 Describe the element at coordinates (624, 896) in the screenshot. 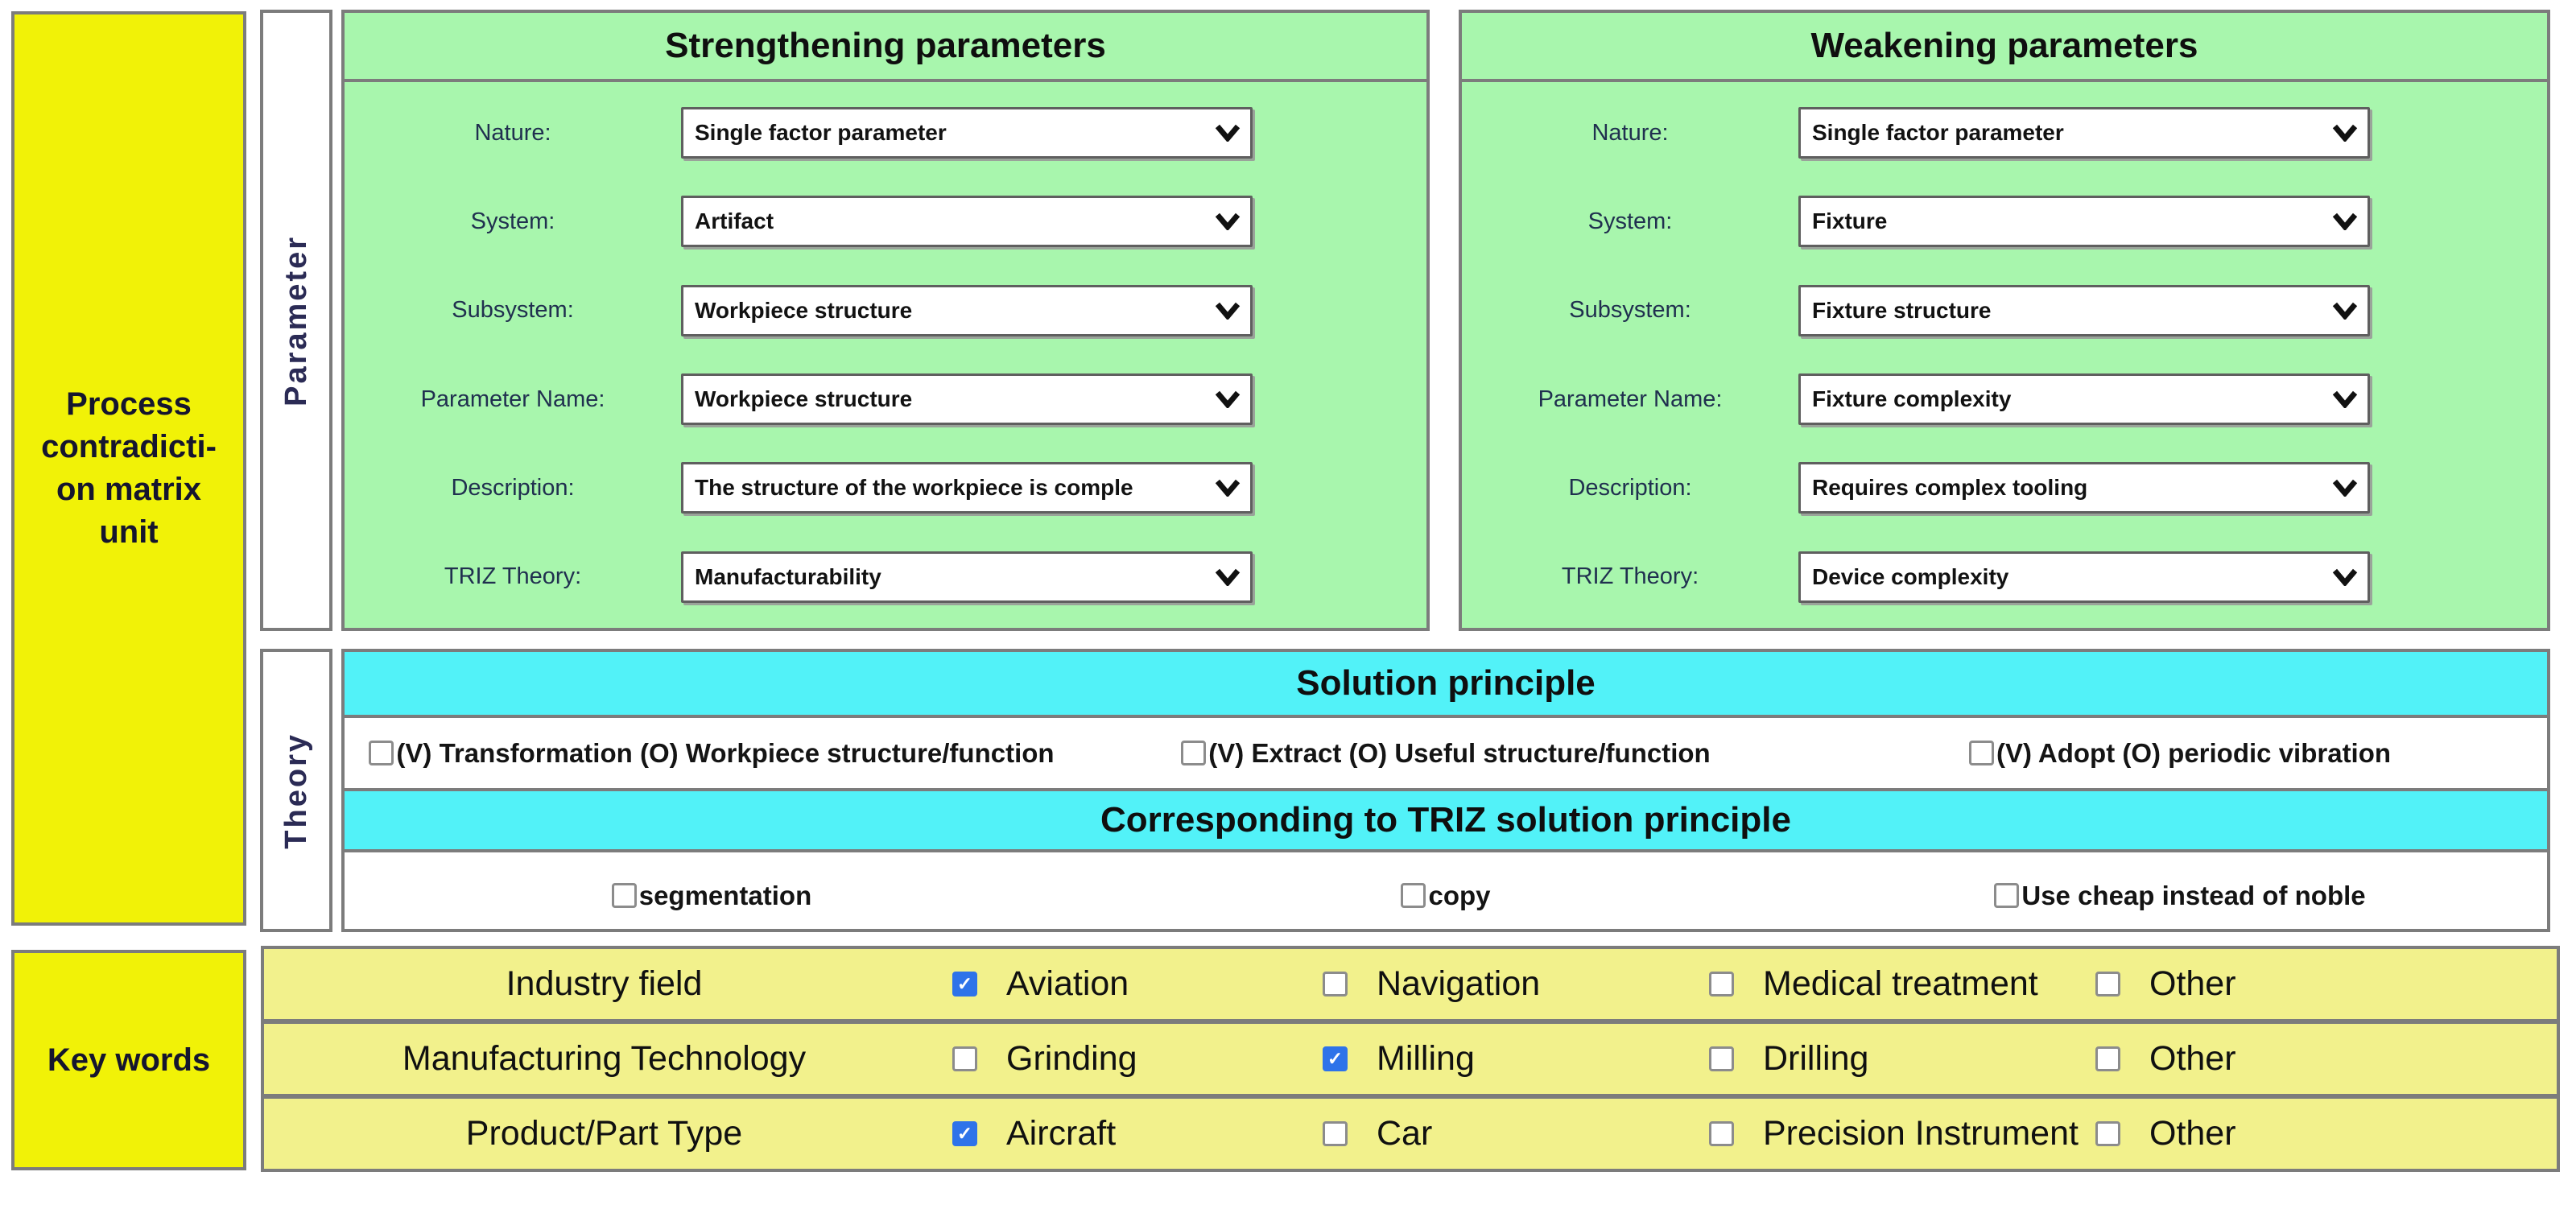

I see `segmentation-checkbox` at that location.